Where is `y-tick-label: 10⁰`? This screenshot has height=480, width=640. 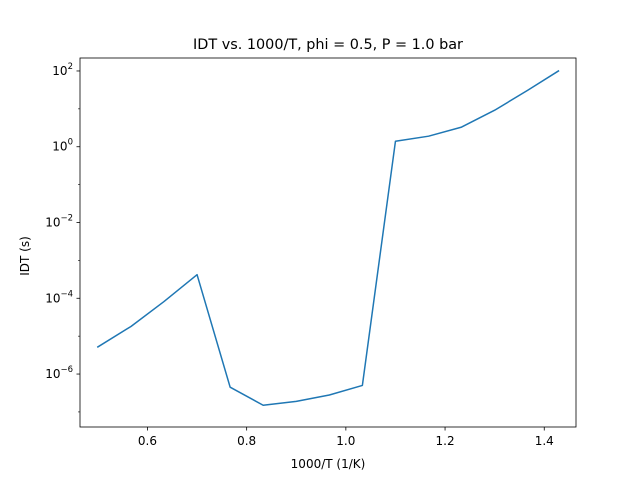 y-tick-label: 10⁰ is located at coordinates (62, 146).